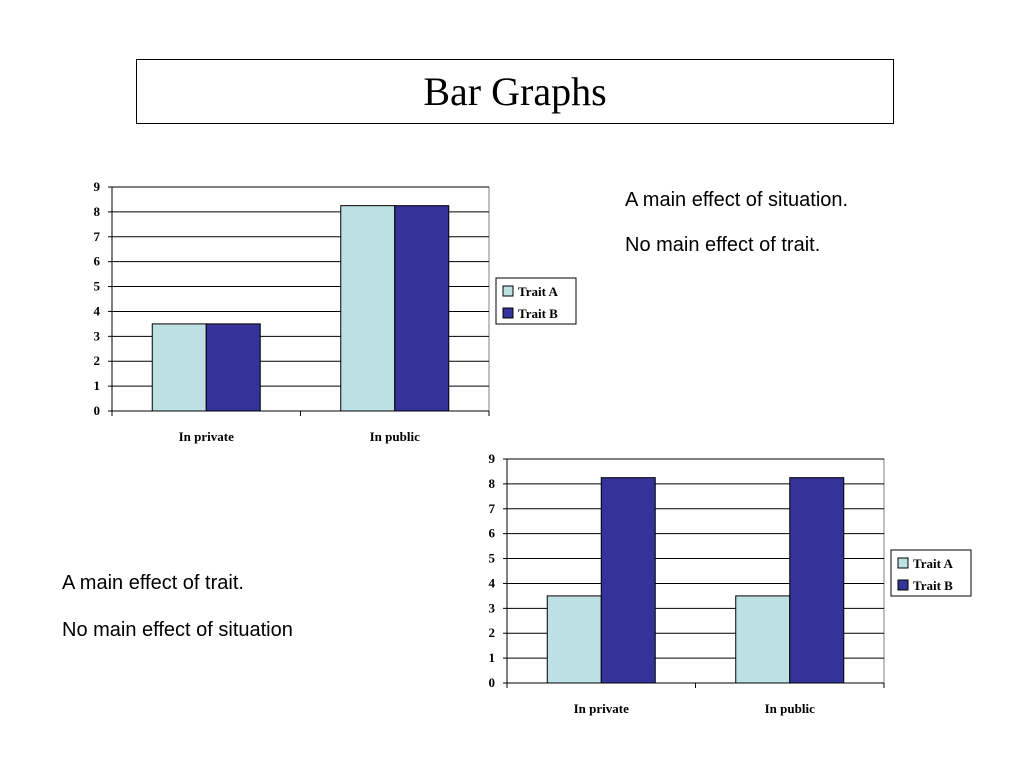 This screenshot has width=1024, height=768. Describe the element at coordinates (723, 245) in the screenshot. I see `caption-no-trait-effect: No main effect of trait.` at that location.